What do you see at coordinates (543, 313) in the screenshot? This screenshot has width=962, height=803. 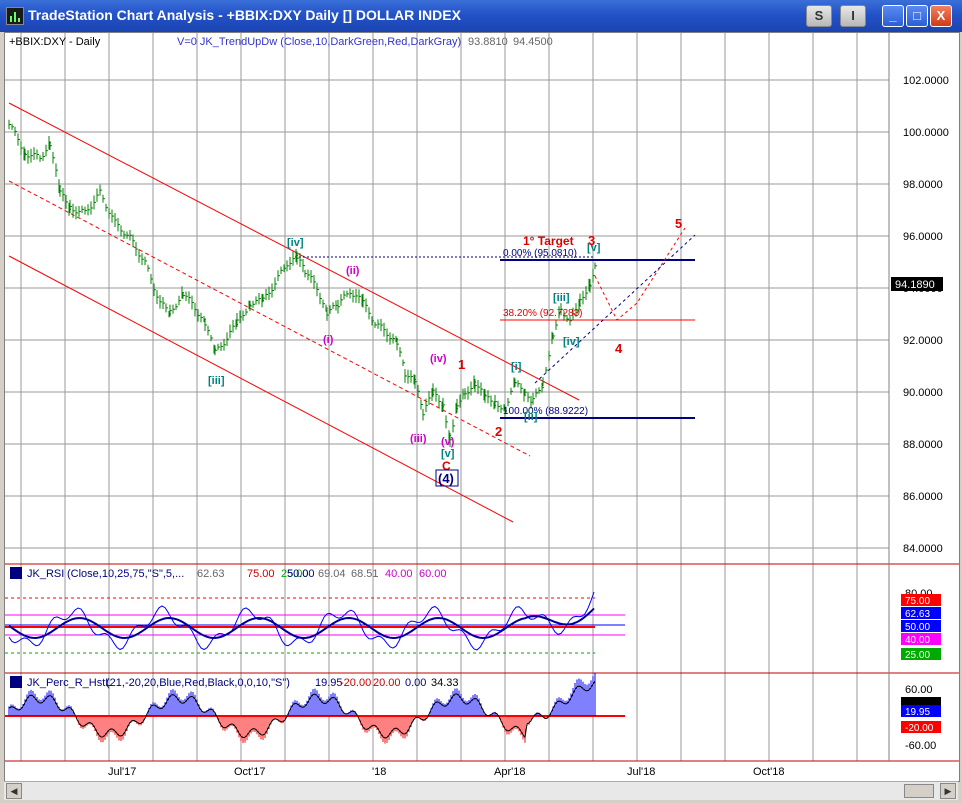 I see `fib-38-label: 38.20% (92.7283)` at bounding box center [543, 313].